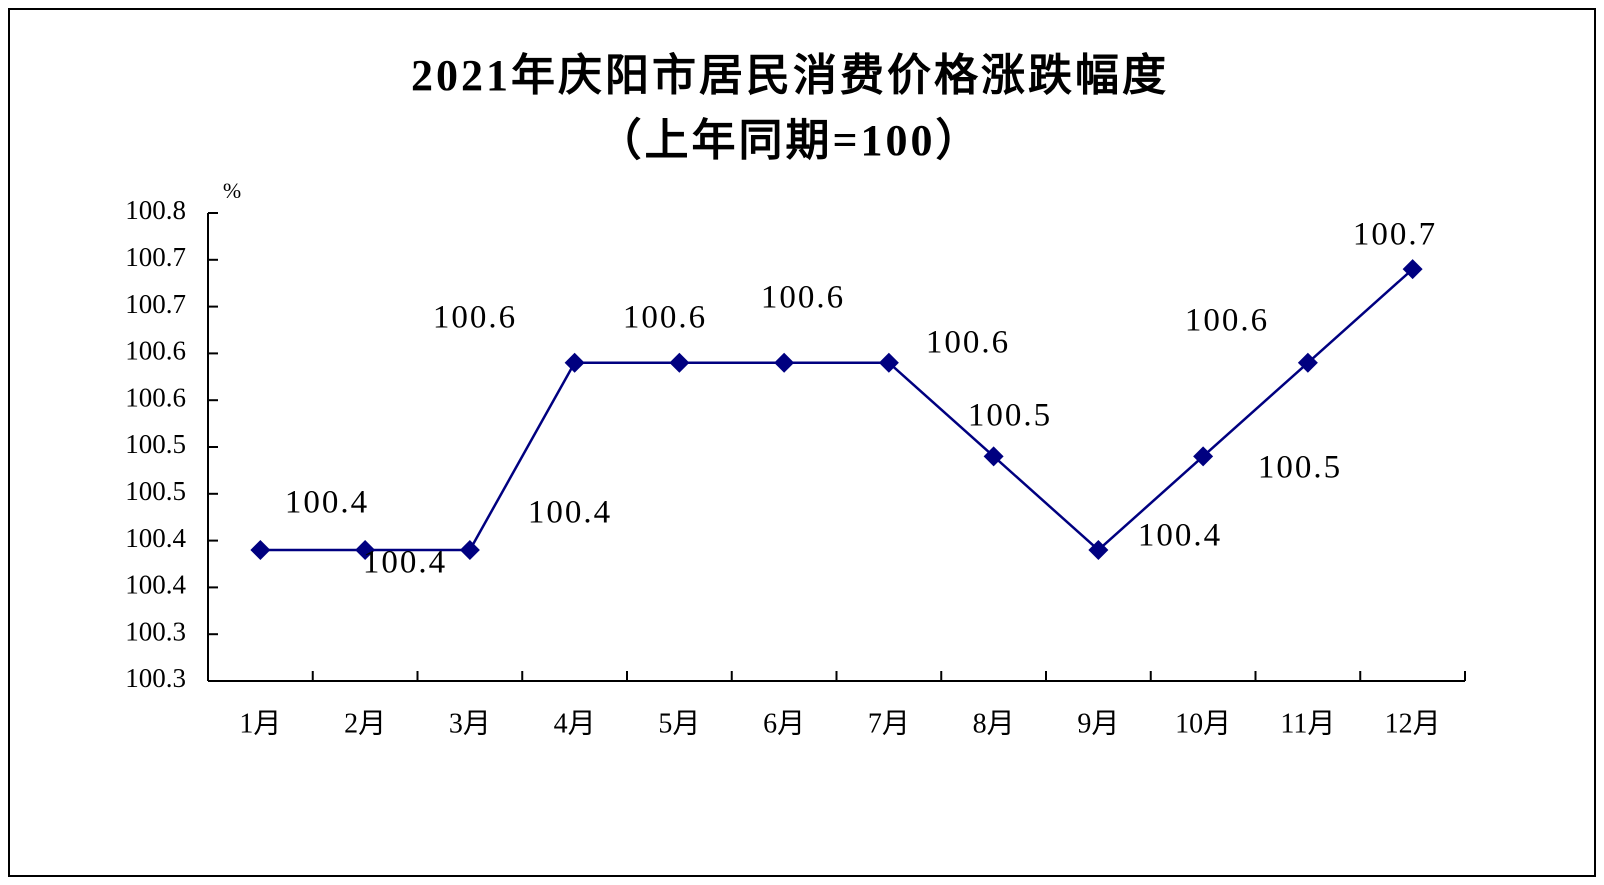 This screenshot has width=1604, height=885. Describe the element at coordinates (232, 190) in the screenshot. I see `y-axis-unit: %` at that location.